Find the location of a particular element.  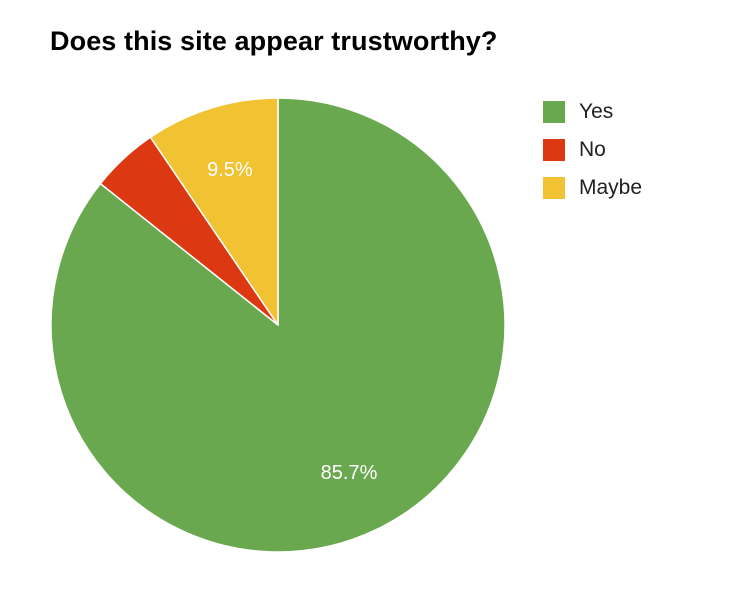

legend-swatch-yes is located at coordinates (554, 112).